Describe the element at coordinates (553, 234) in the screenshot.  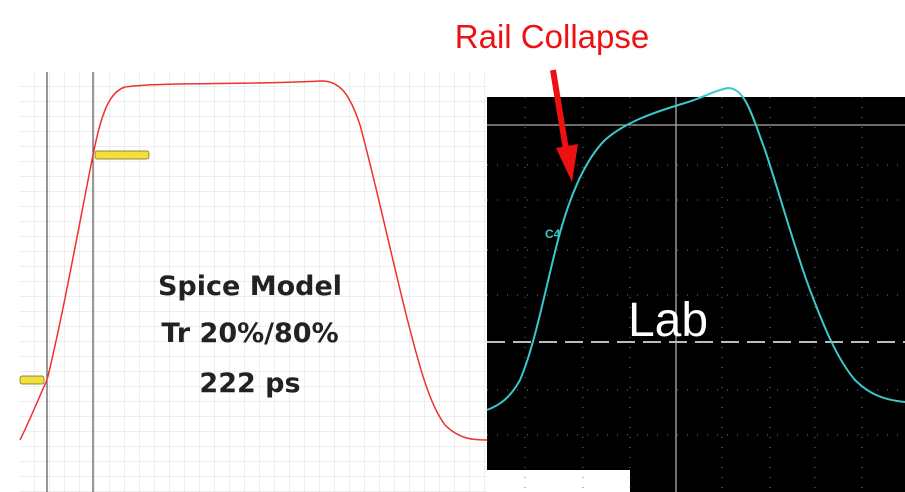
I see `channel-label: C4` at that location.